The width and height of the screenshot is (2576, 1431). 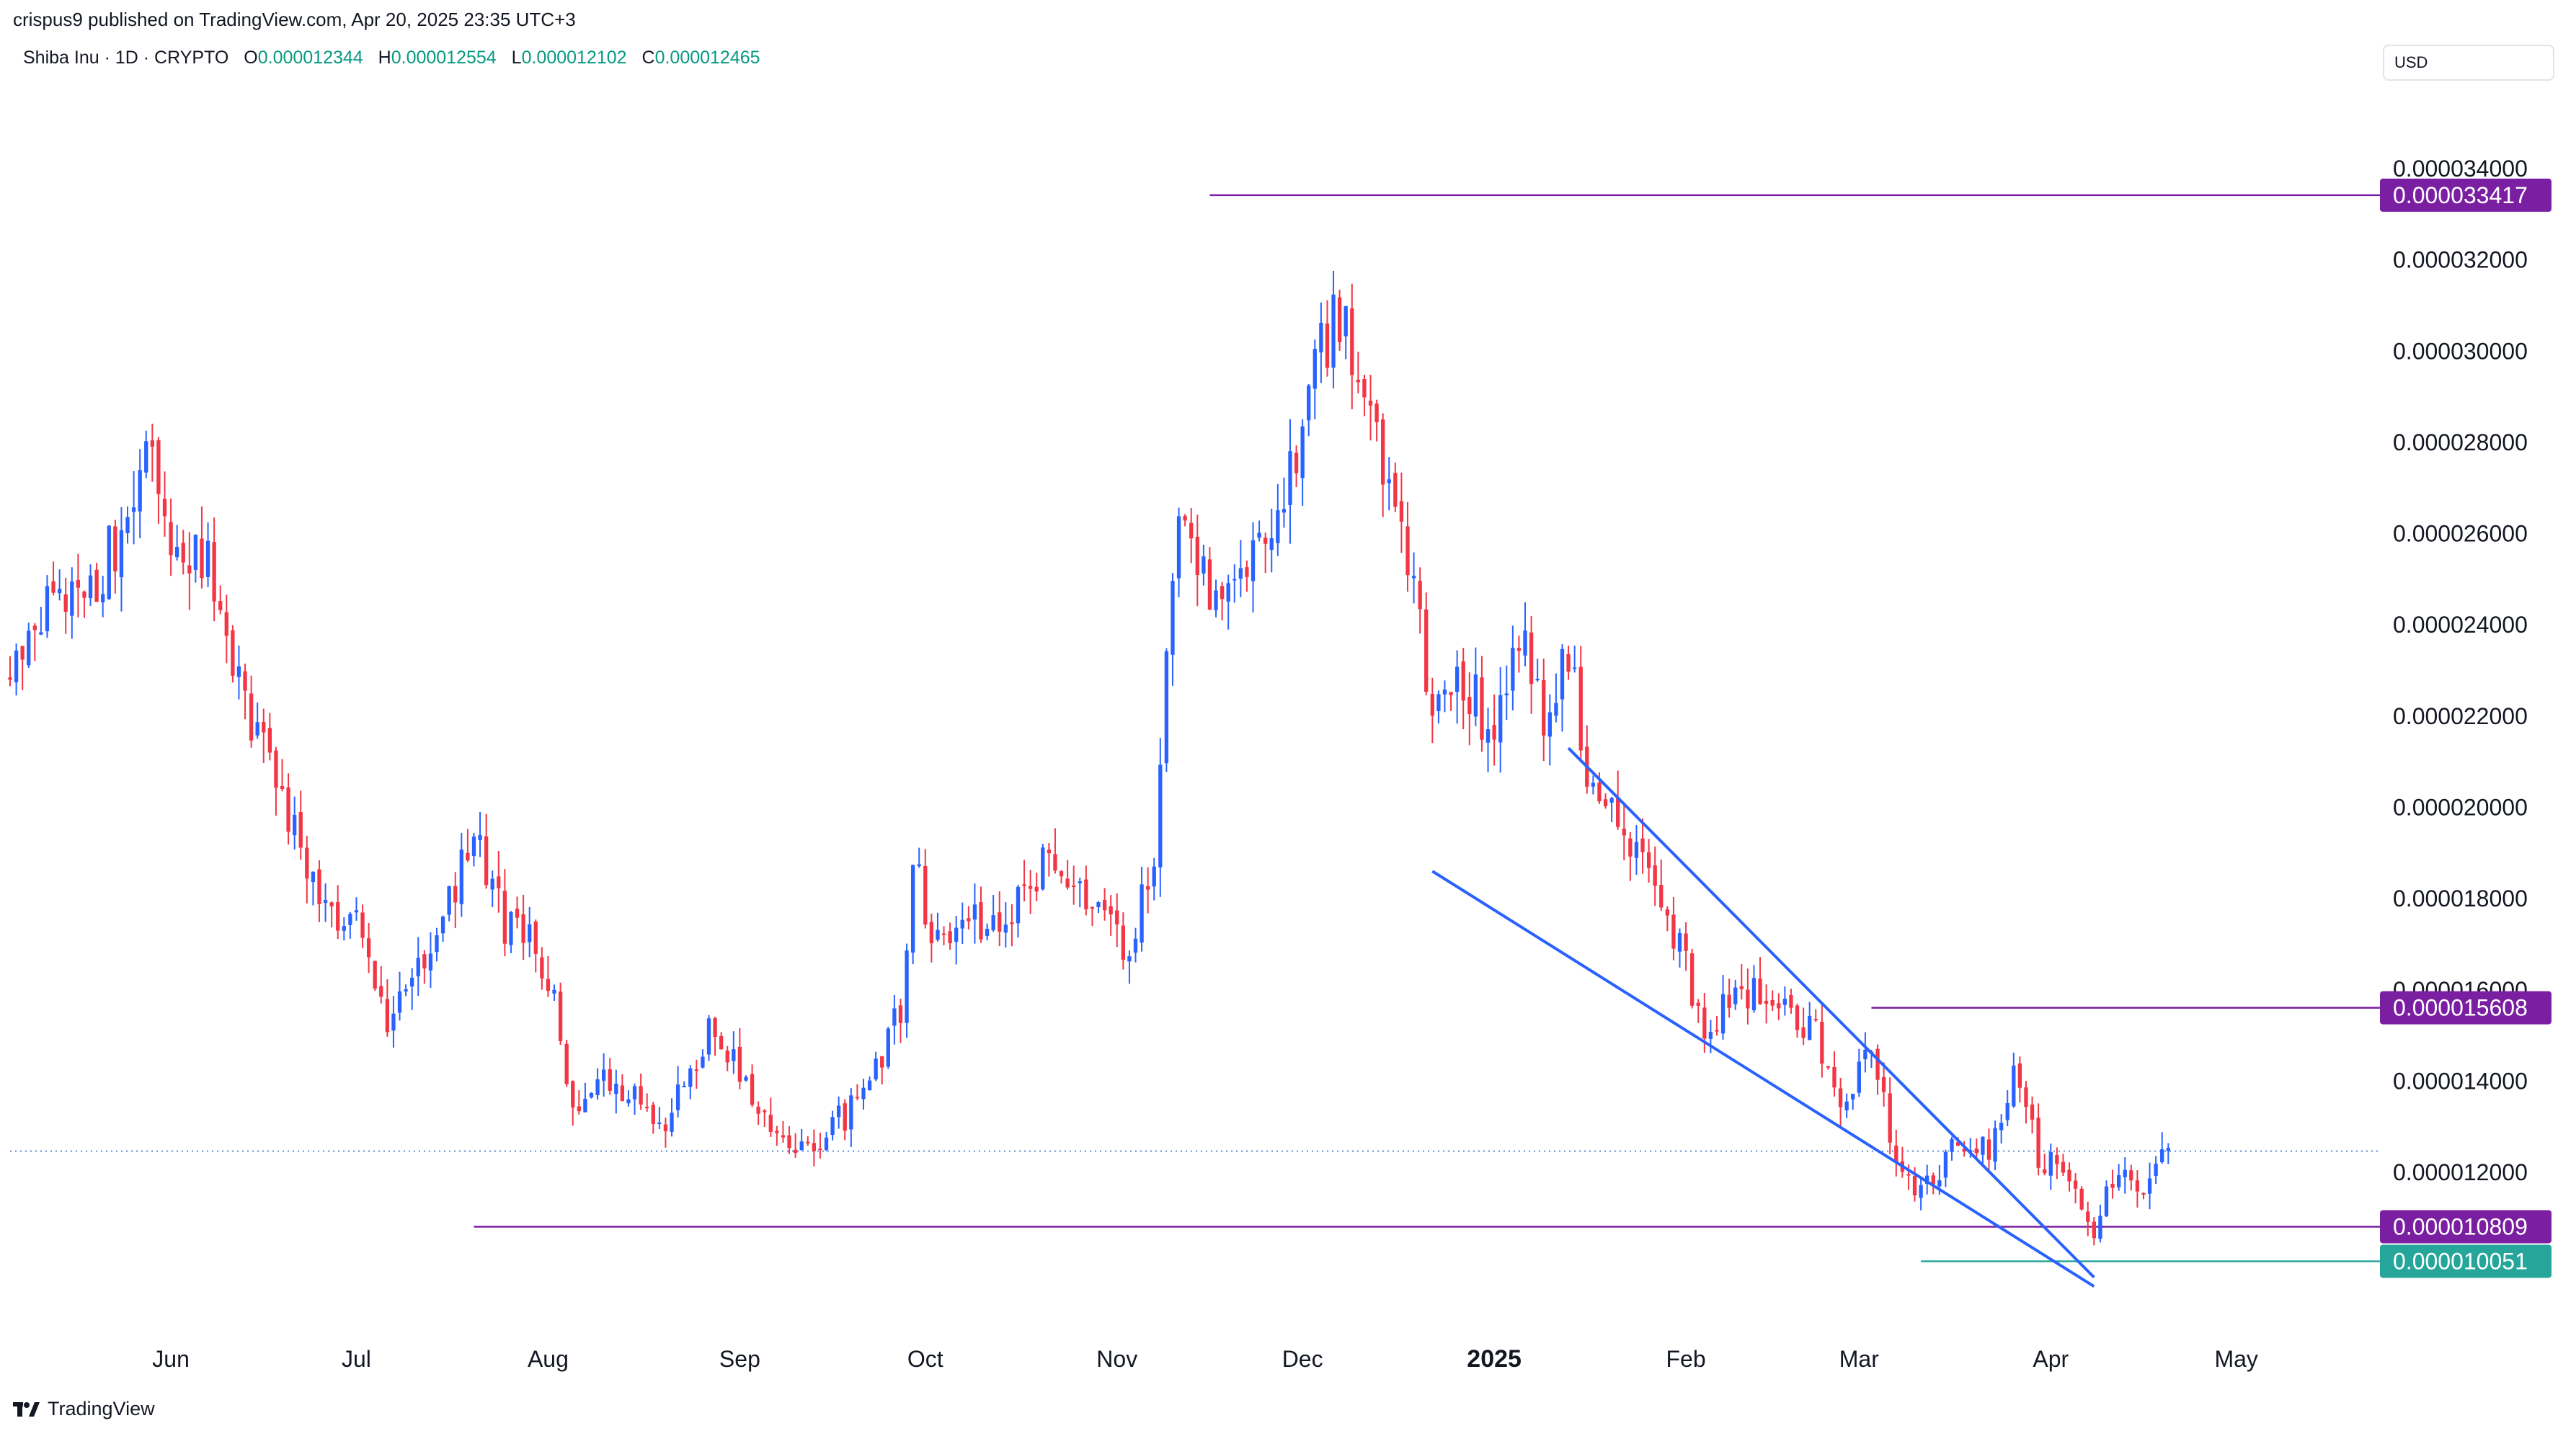 What do you see at coordinates (707, 58) in the screenshot?
I see `close-value: 0.000012465` at bounding box center [707, 58].